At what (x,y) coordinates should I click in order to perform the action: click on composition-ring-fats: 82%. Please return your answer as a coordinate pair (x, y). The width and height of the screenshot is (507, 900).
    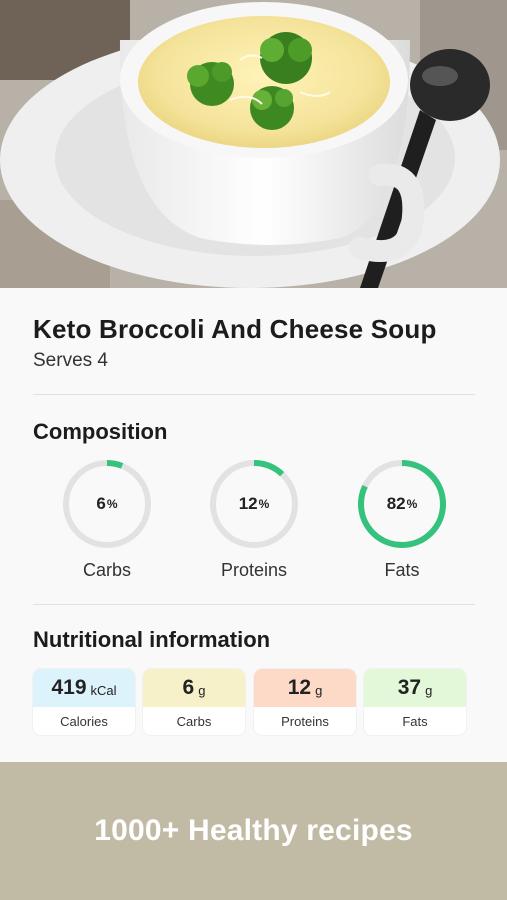
    Looking at the image, I should click on (402, 504).